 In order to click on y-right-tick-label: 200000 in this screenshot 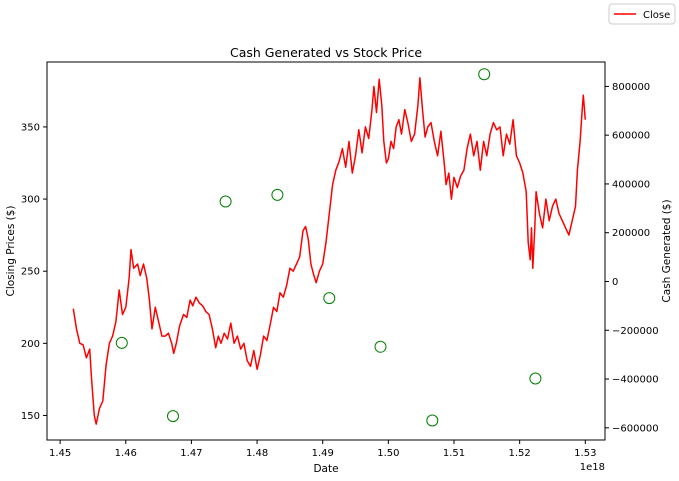, I will do `click(631, 233)`.